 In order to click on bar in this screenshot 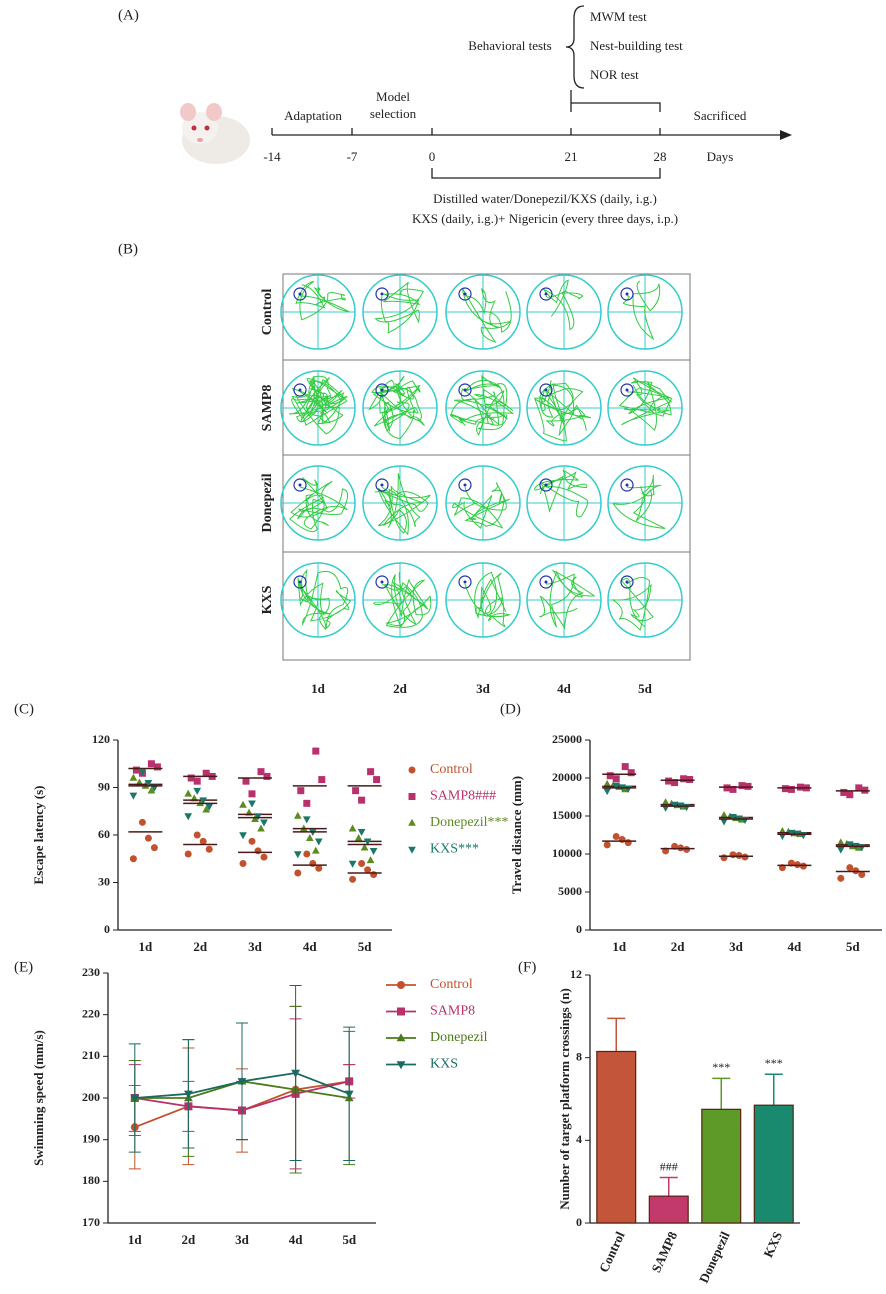, I will do `click(668, 1209)`.